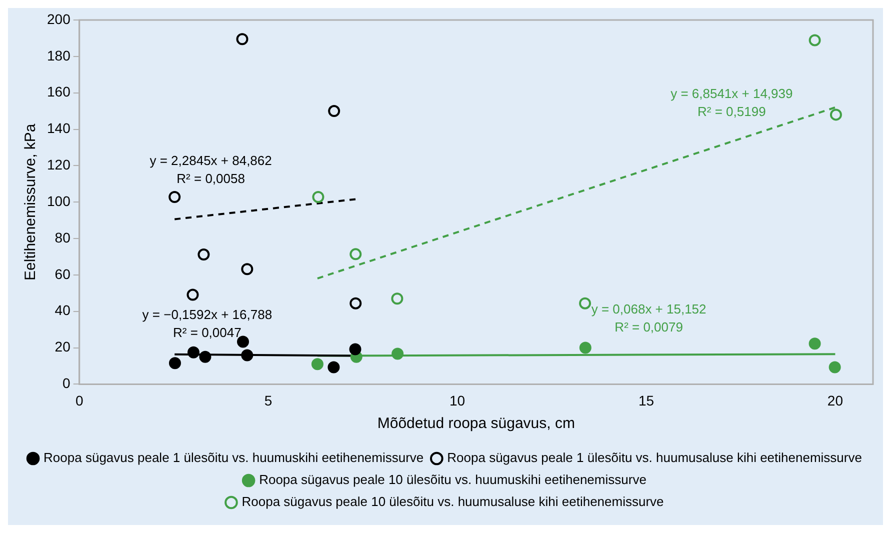 This screenshot has height=533, width=891. Describe the element at coordinates (66, 383) in the screenshot. I see `y-tick-label: 0` at that location.